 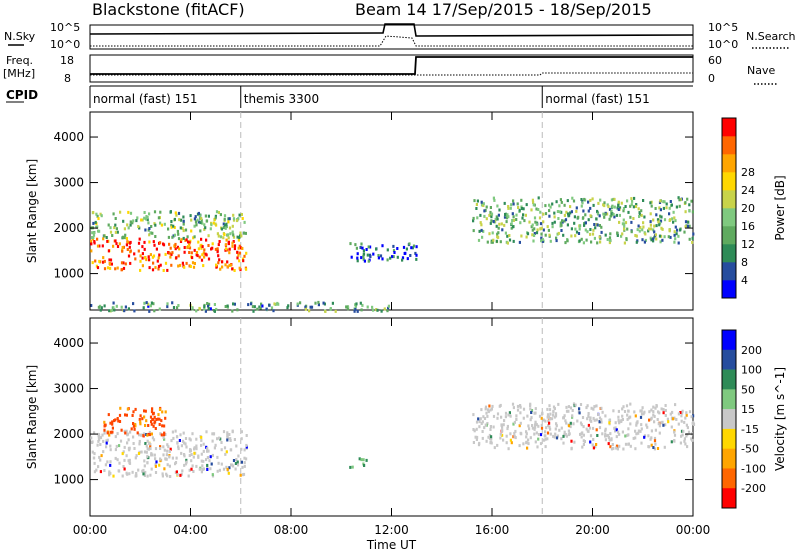 What do you see at coordinates (723, 44) in the screenshot?
I see `nsearch-tick-bottom: 10^0` at bounding box center [723, 44].